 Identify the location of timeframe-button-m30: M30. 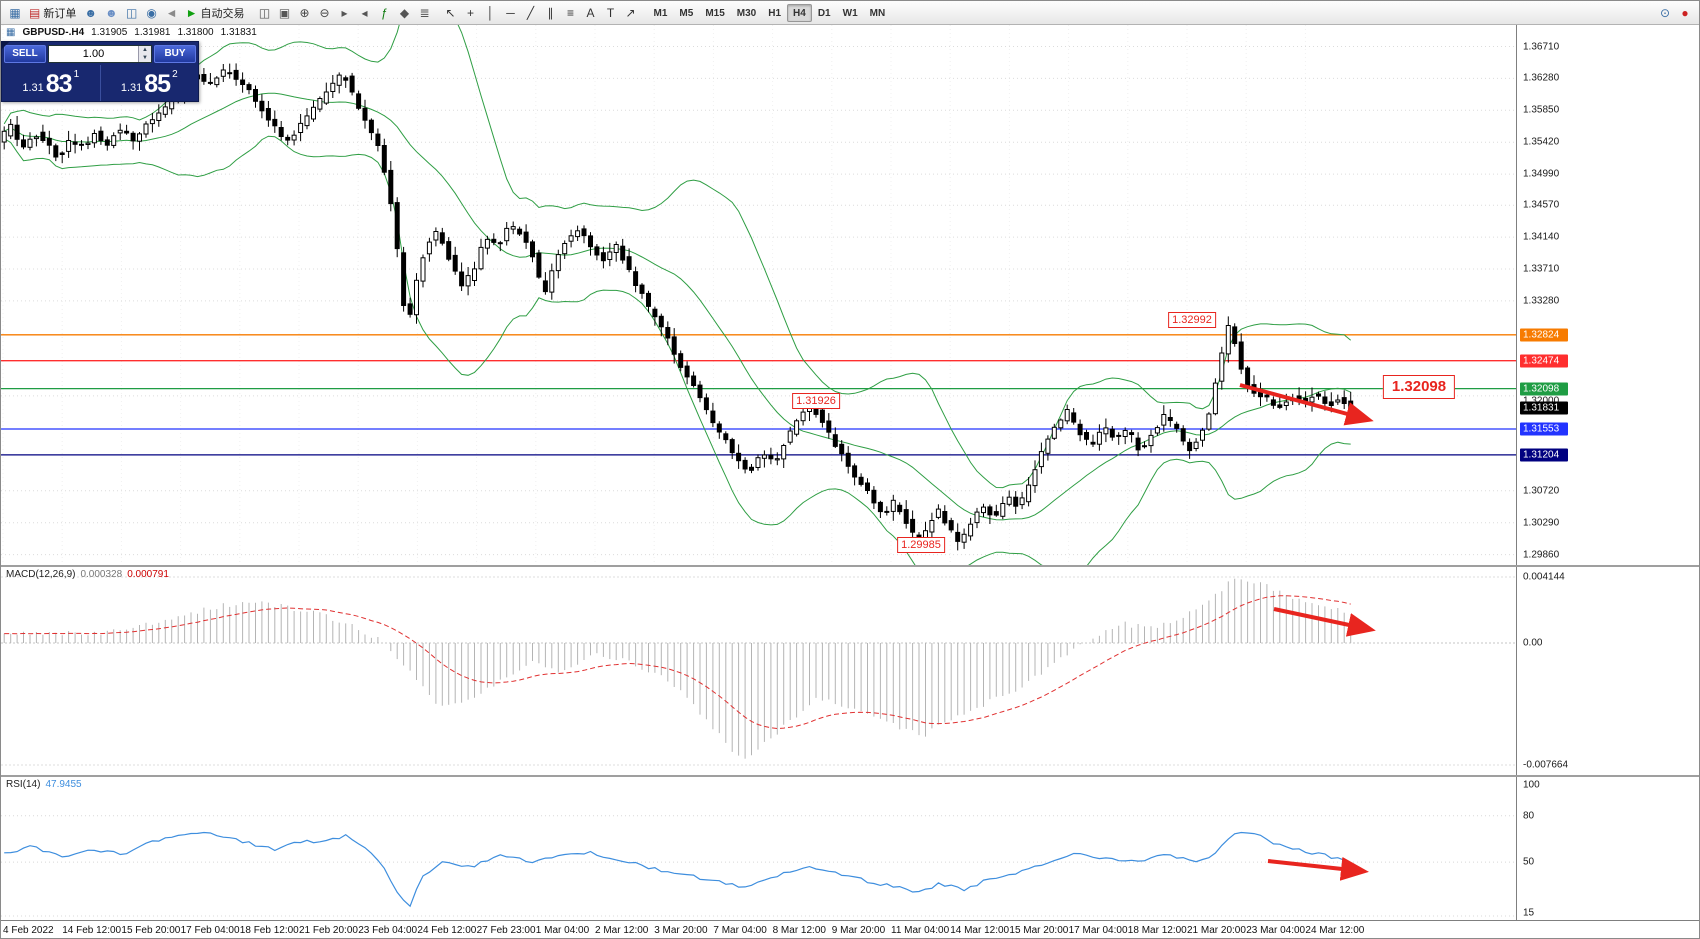
(746, 13).